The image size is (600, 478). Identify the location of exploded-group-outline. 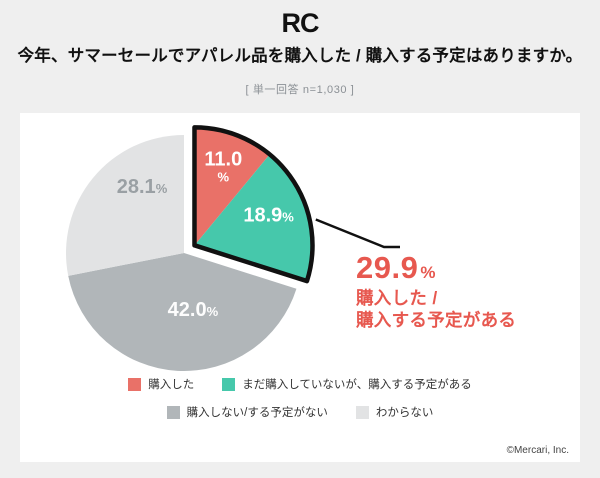
(253, 204).